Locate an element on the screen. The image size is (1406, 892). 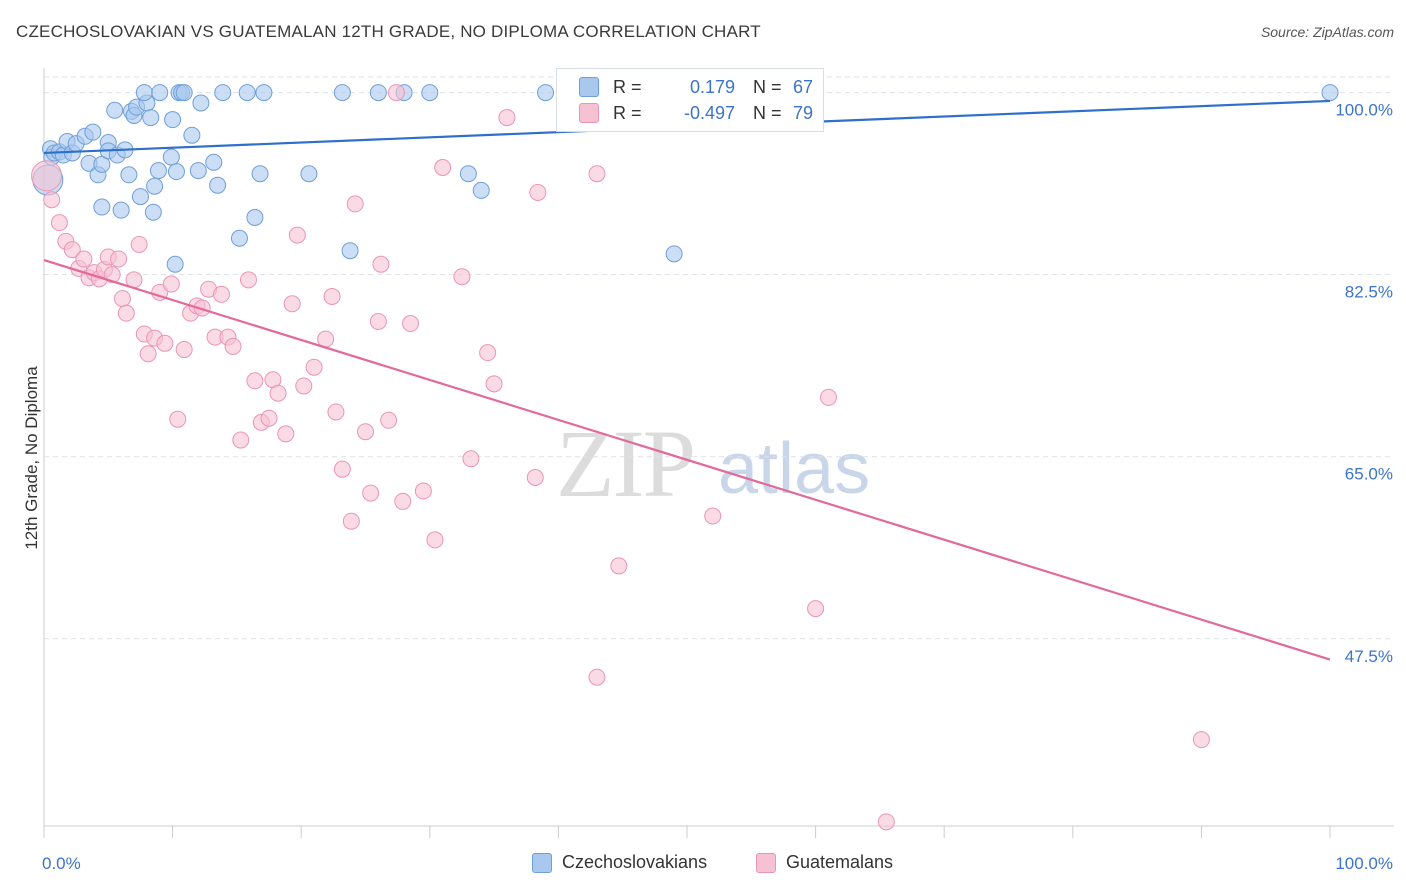
y-tick-label: 65.0% is located at coordinates (1369, 474).